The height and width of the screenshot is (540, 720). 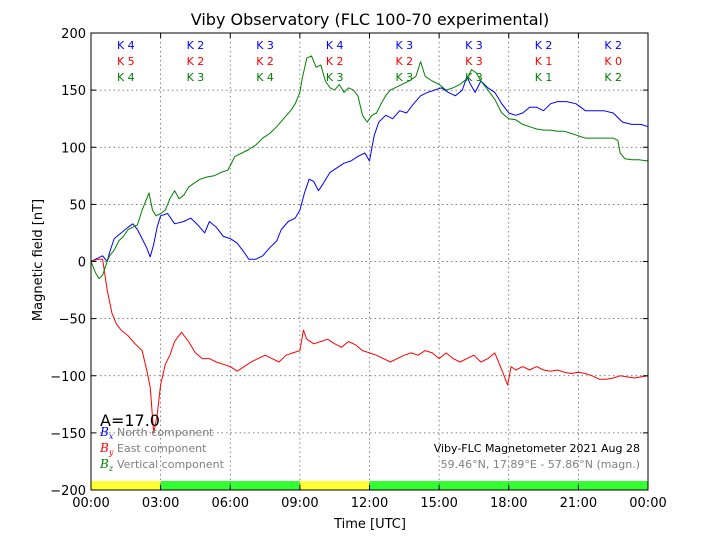 I want to click on y-tick-label: −50, so click(x=72, y=320).